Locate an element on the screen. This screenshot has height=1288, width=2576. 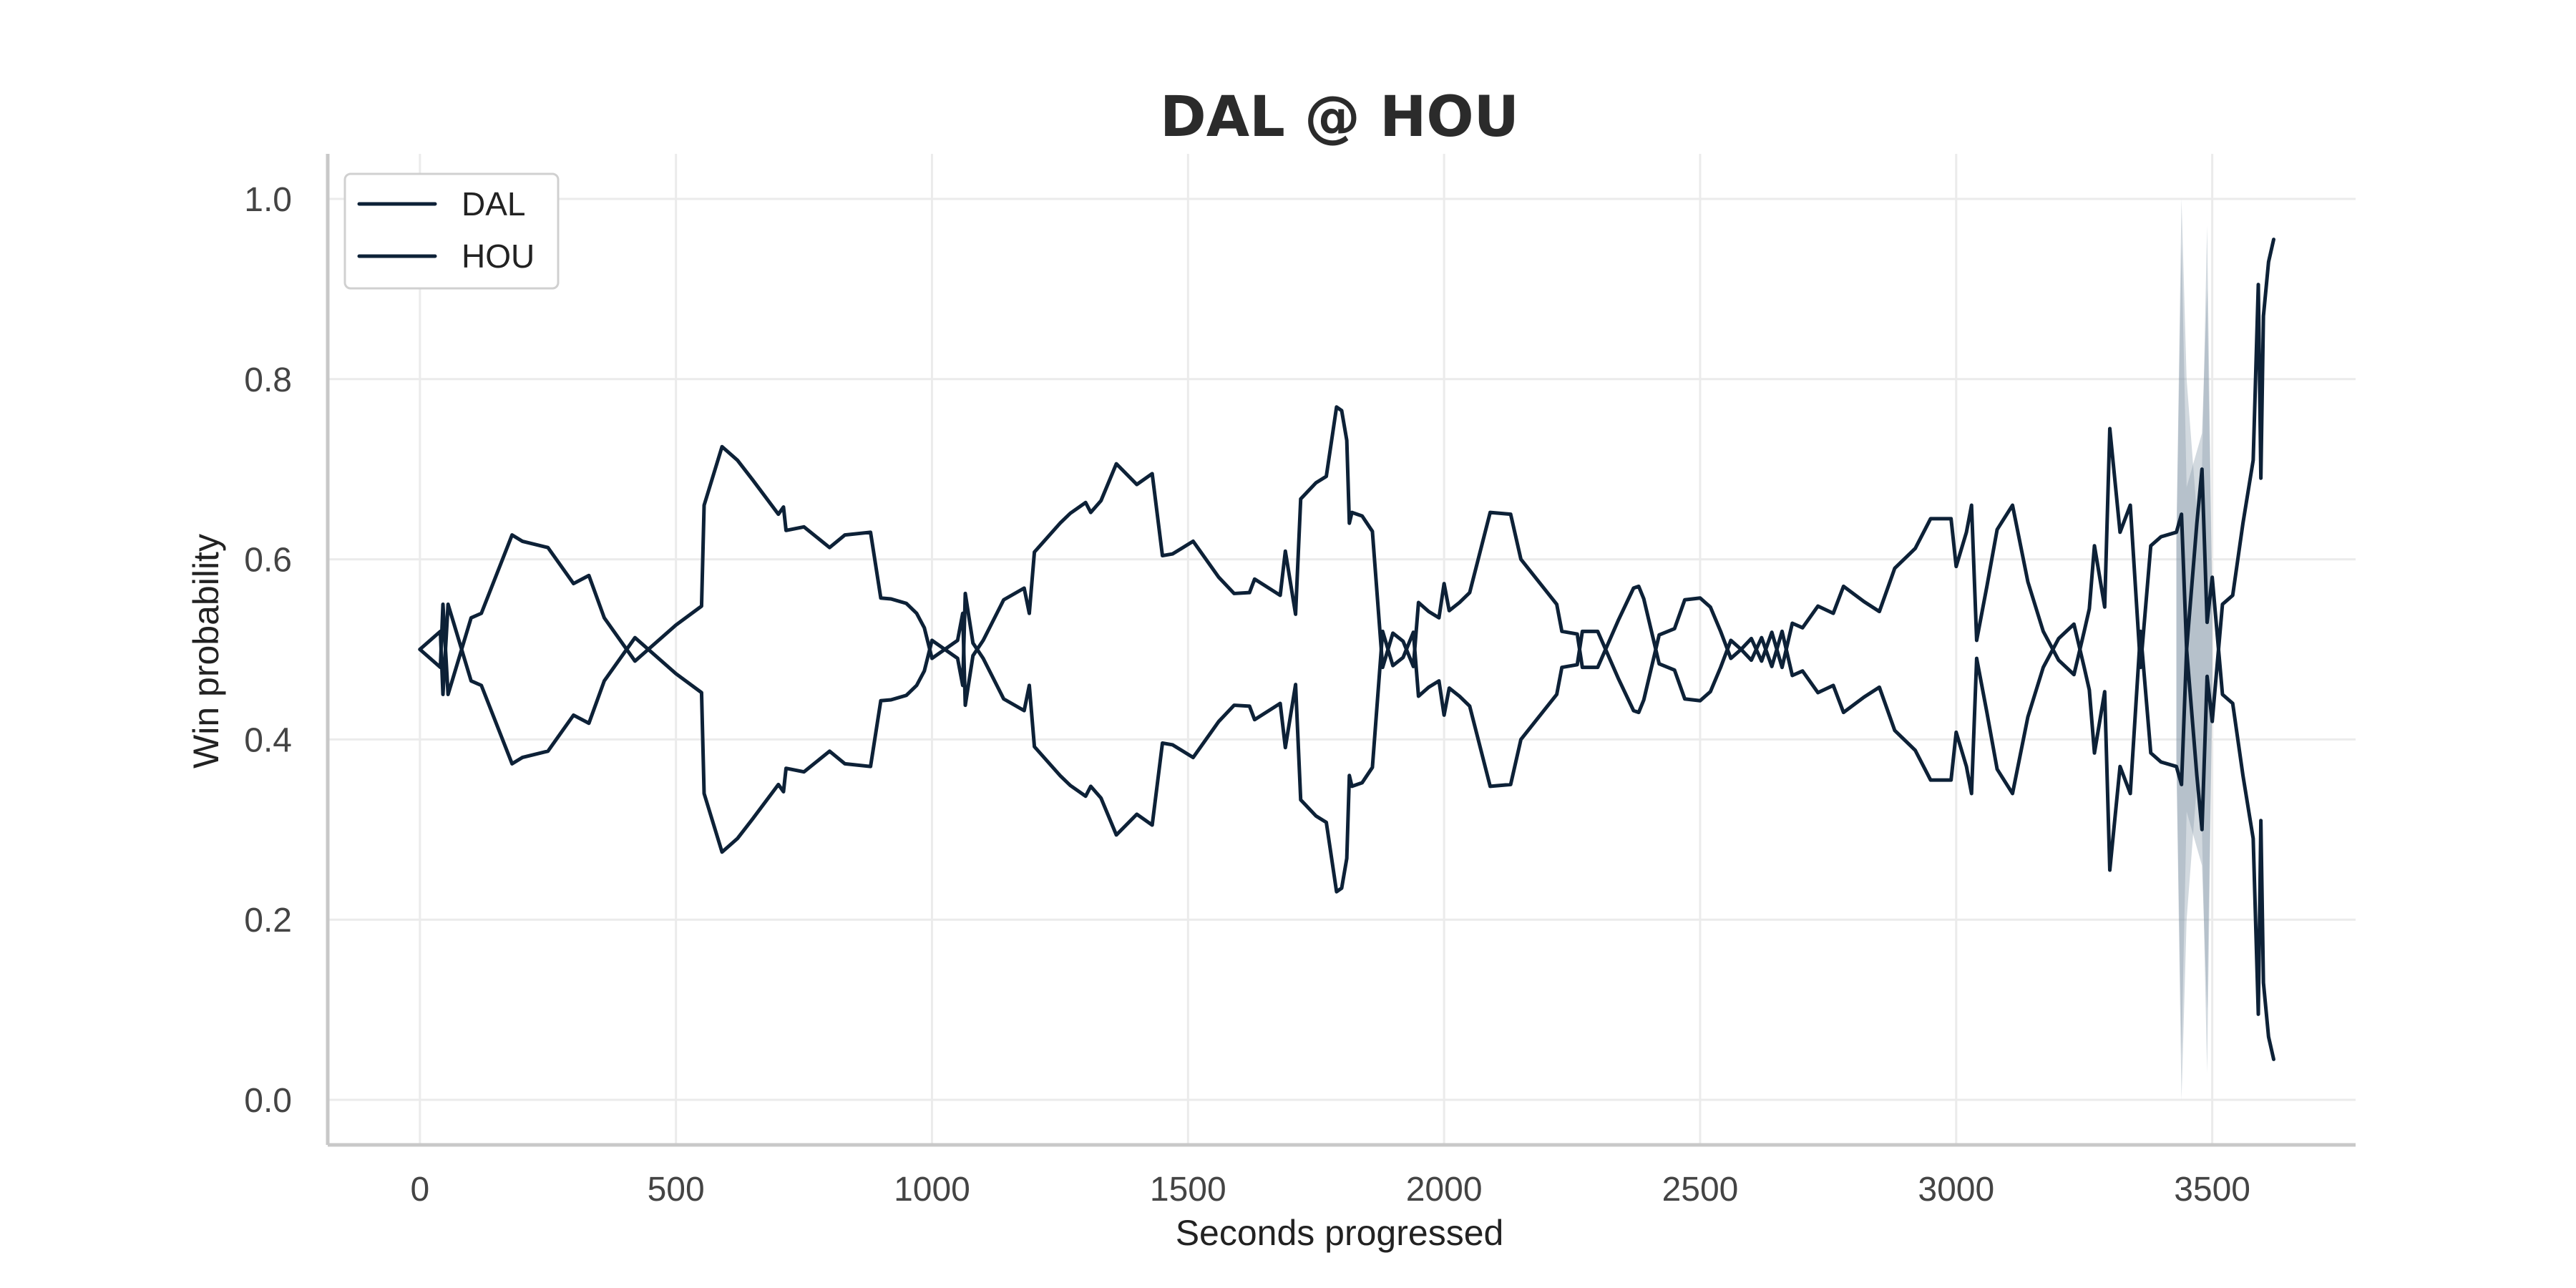
legend: DAL HOU is located at coordinates (451, 231).